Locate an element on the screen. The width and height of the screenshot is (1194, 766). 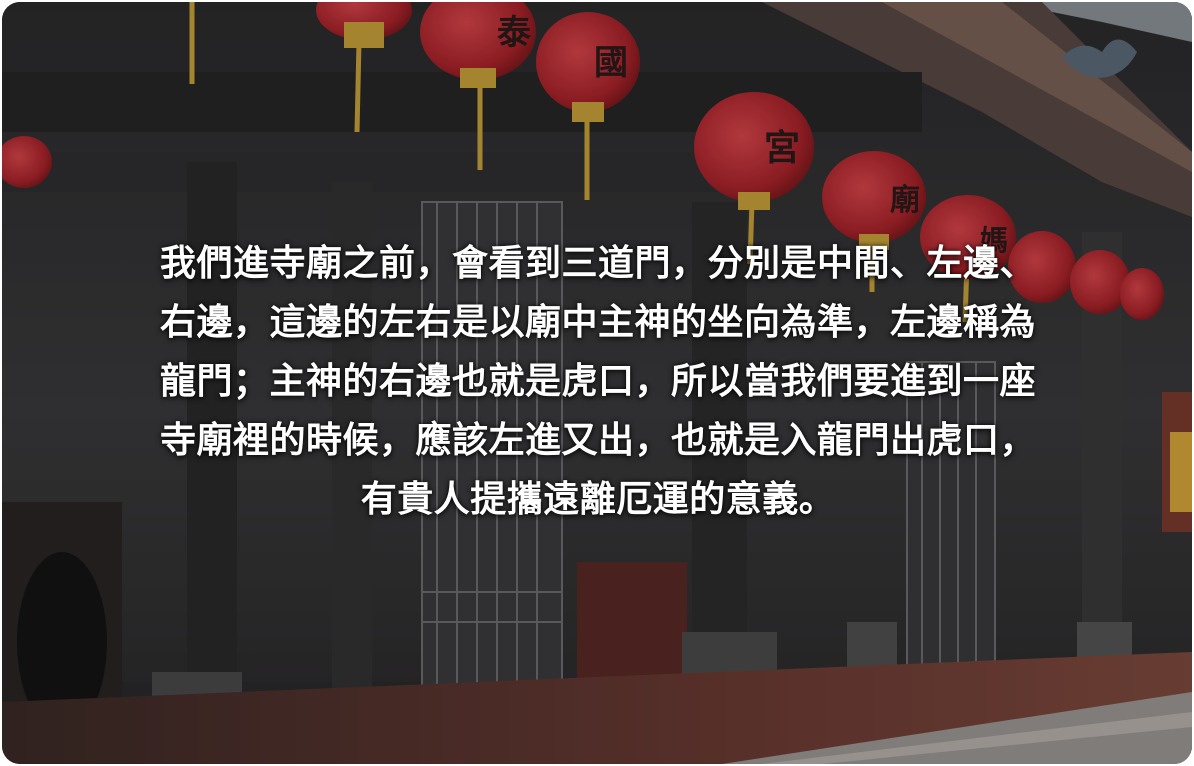
stone-step is located at coordinates (957, 728).